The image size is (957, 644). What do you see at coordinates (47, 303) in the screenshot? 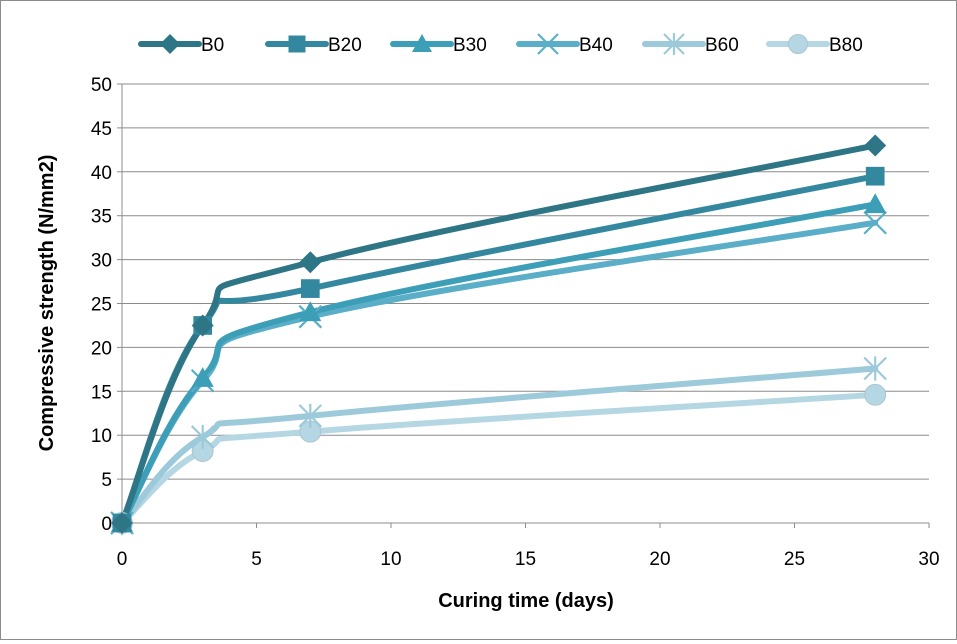
I see `y-axis-title: Compressive strength (N/mm2)` at bounding box center [47, 303].